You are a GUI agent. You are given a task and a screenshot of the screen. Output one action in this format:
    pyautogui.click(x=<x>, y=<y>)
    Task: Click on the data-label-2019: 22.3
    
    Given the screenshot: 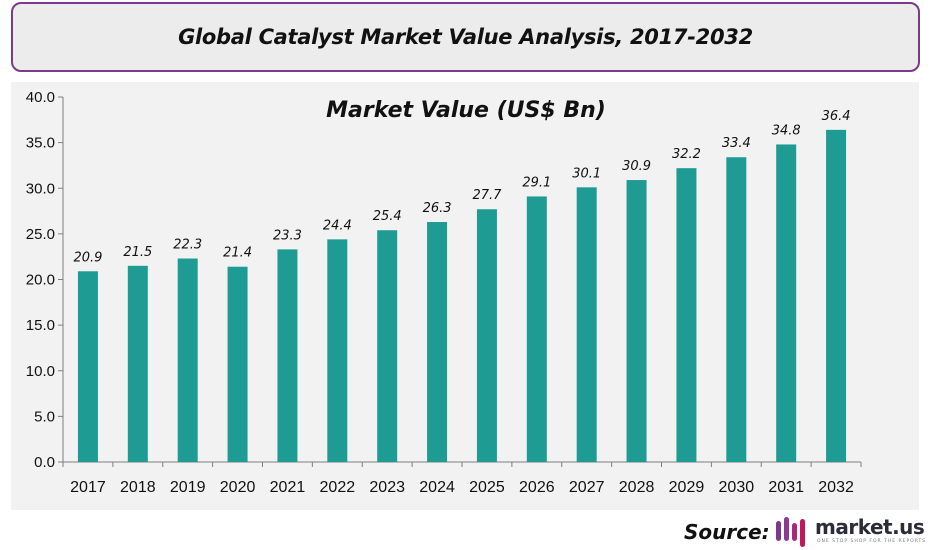 What is the action you would take?
    pyautogui.click(x=187, y=245)
    